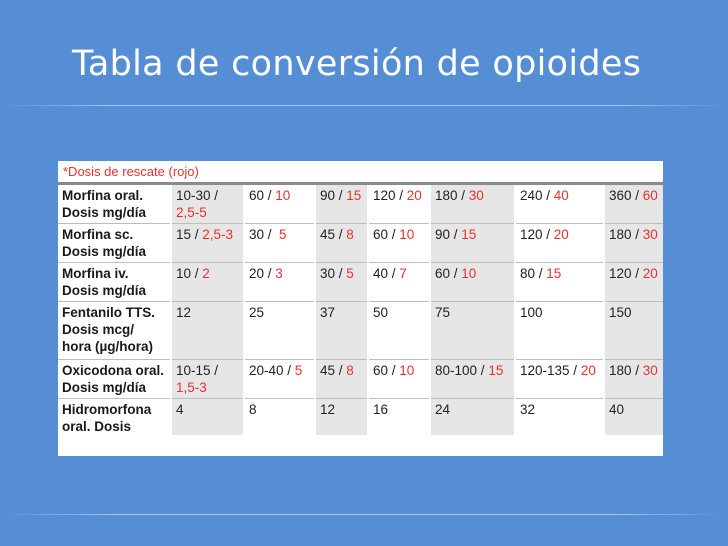  What do you see at coordinates (528, 273) in the screenshot?
I see `dose-value: 80` at bounding box center [528, 273].